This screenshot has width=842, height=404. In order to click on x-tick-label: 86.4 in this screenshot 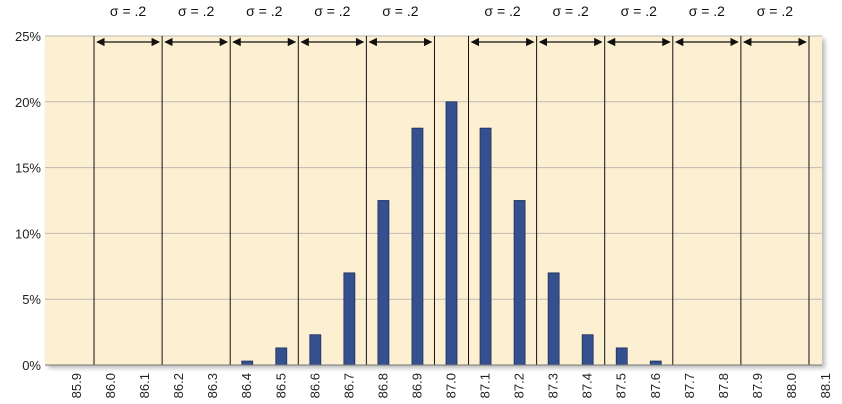, I will do `click(246, 385)`.